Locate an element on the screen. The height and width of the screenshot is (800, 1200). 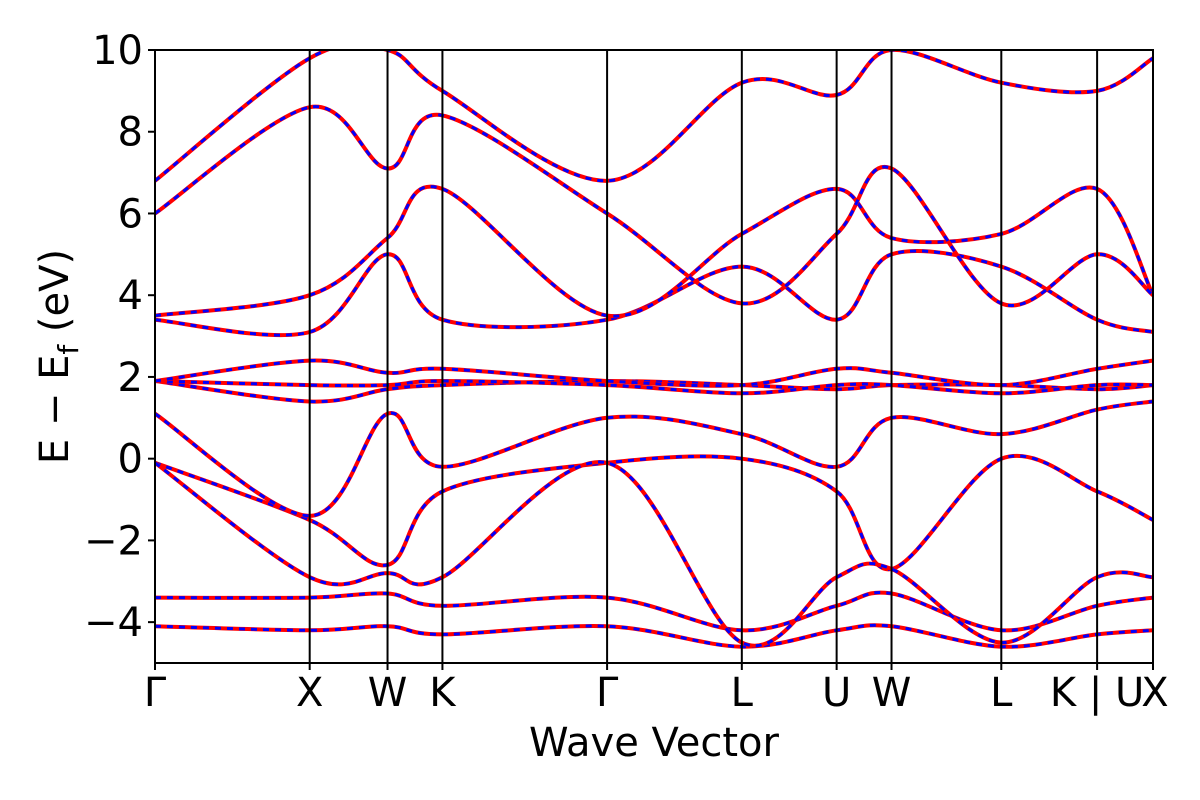
x-tick-label-8: L is located at coordinates (1001, 693).